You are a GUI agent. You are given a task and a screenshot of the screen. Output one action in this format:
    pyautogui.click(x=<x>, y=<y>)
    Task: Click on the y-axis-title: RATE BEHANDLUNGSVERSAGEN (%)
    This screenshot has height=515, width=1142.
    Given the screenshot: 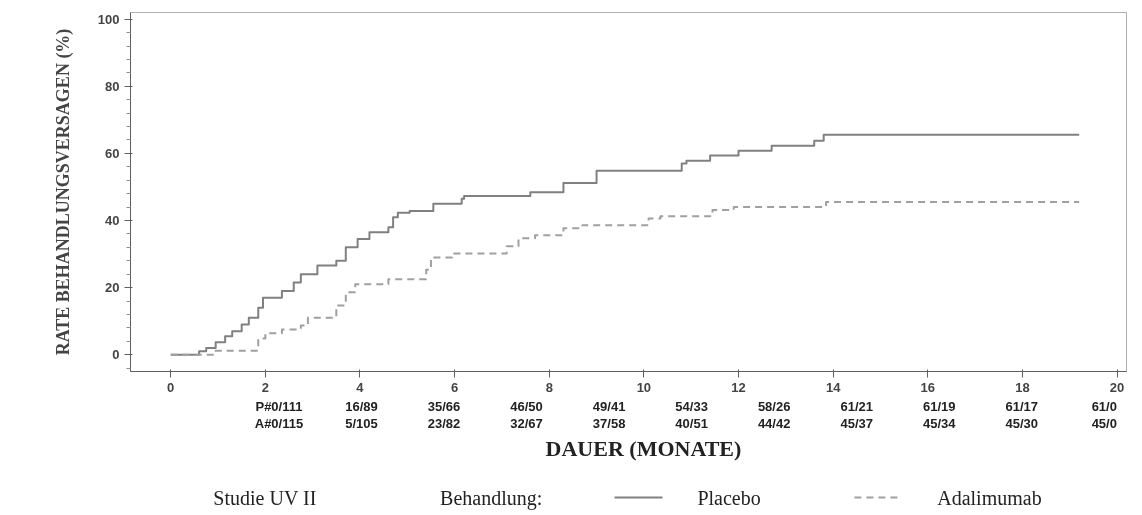 What is the action you would take?
    pyautogui.click(x=63, y=192)
    